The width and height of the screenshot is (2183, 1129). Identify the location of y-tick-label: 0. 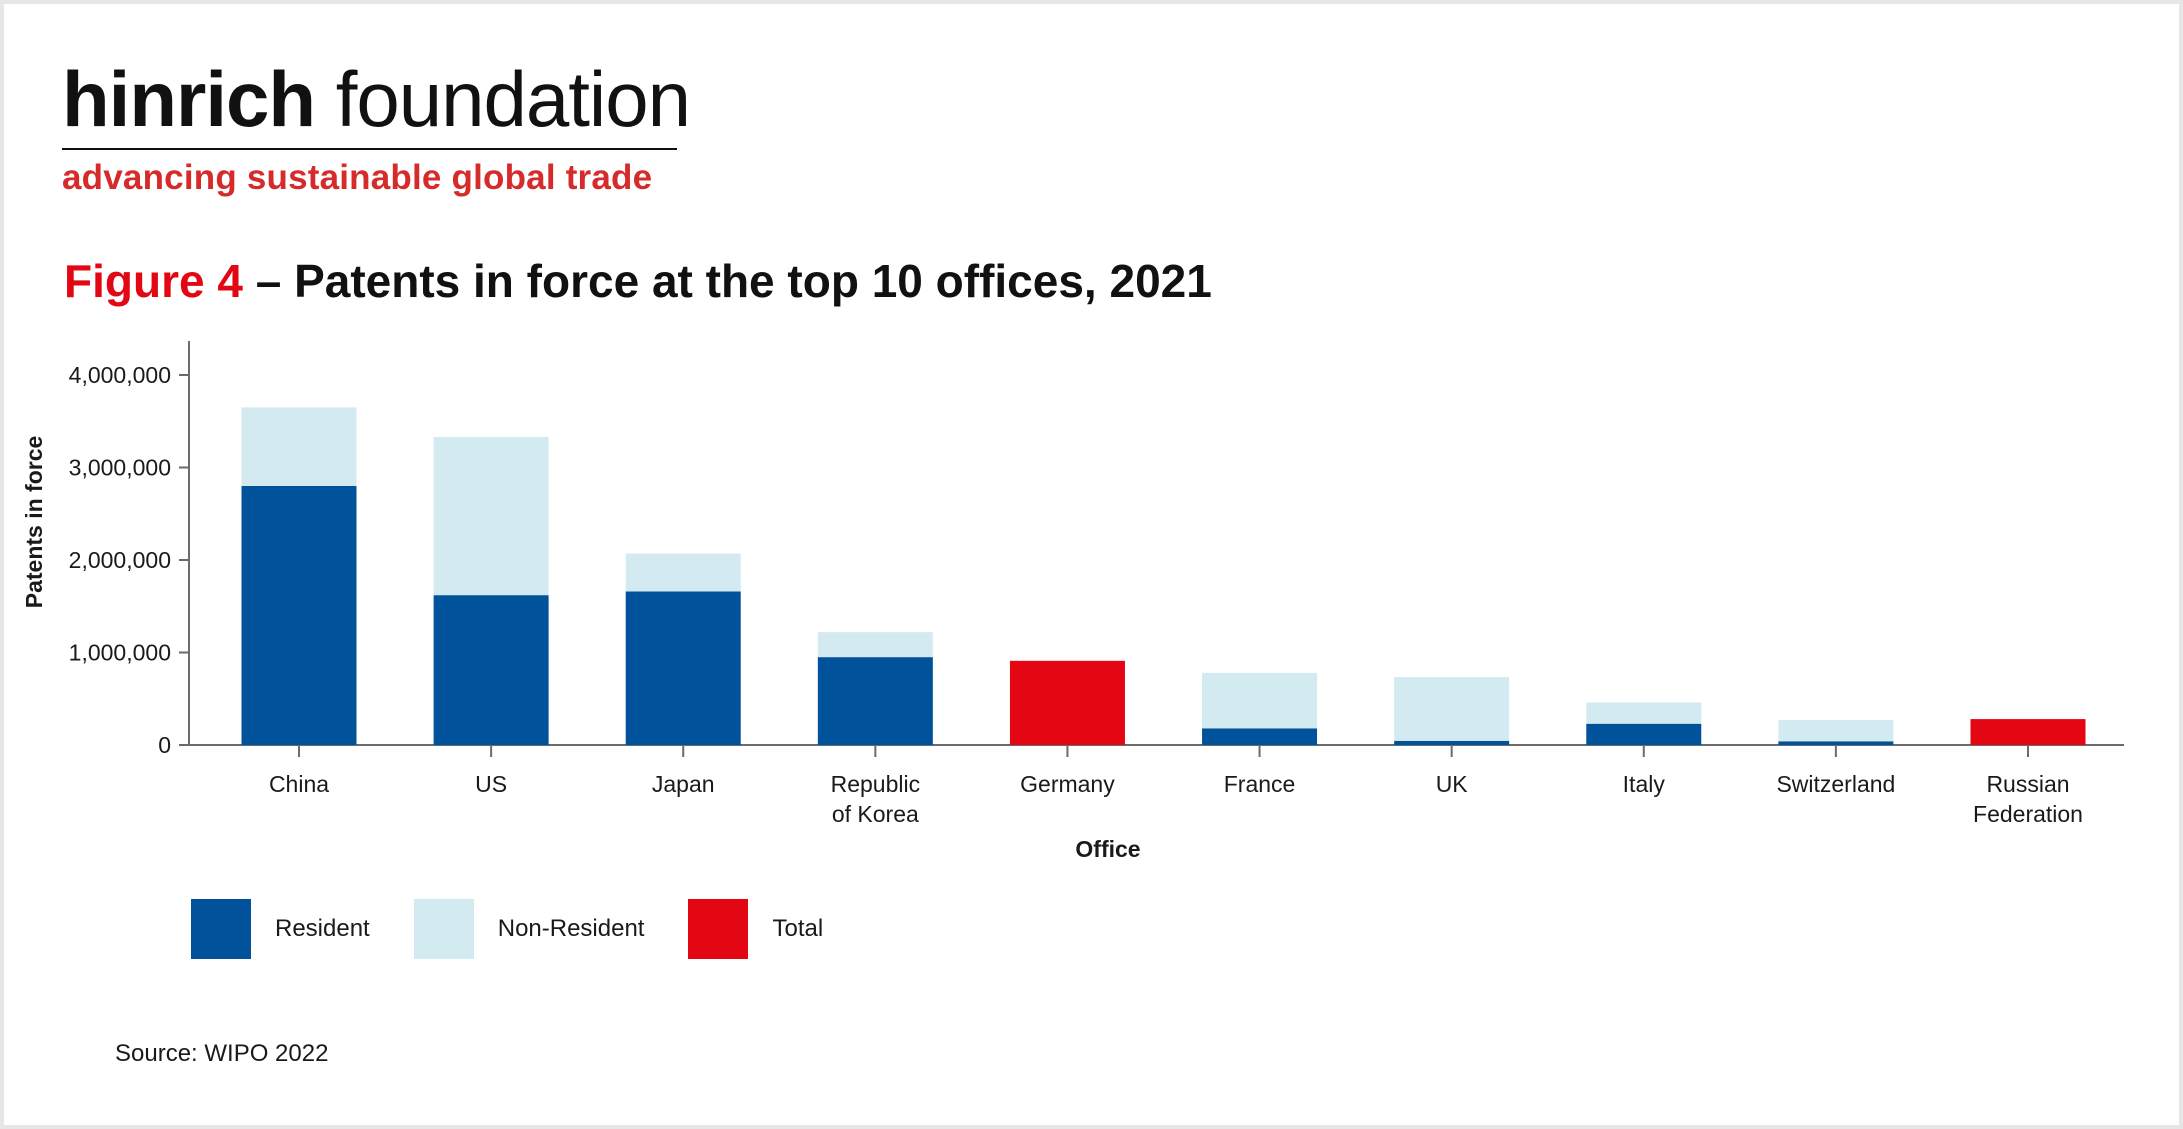
(164, 745).